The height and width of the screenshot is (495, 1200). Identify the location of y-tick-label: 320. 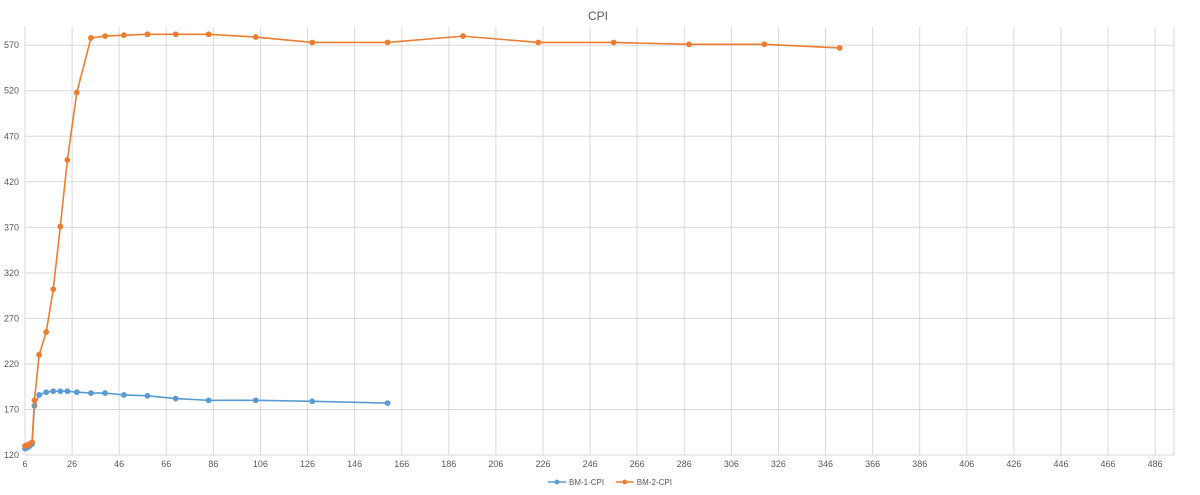
(11, 273).